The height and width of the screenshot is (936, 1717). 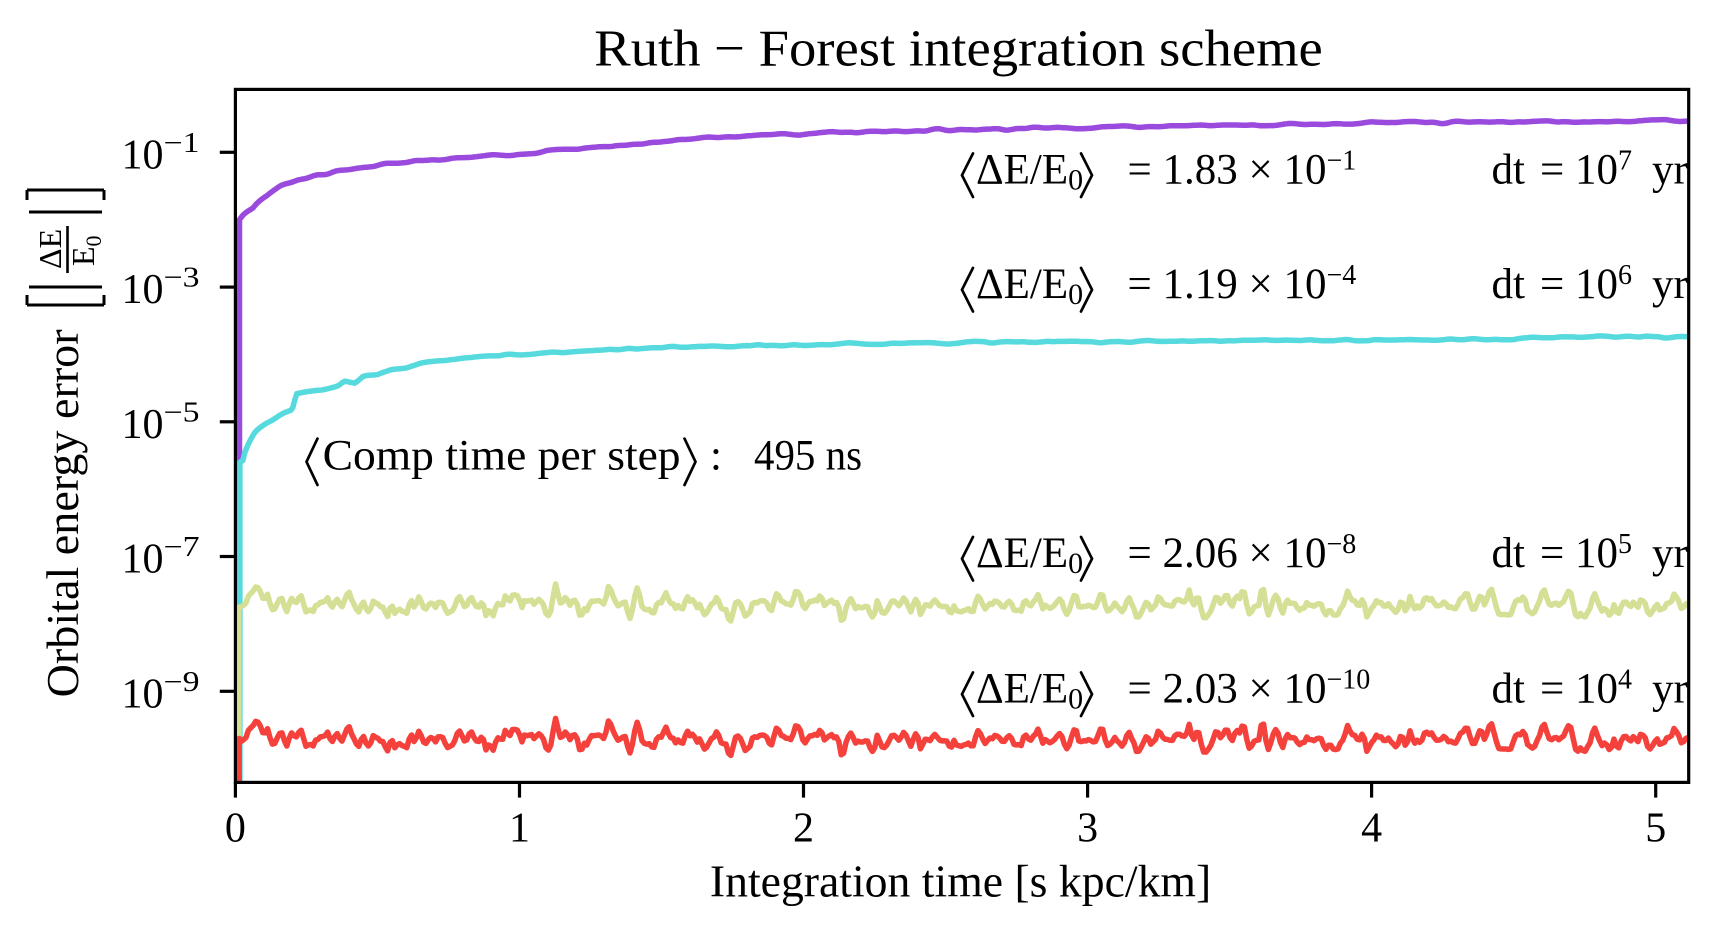 What do you see at coordinates (50, 249) in the screenshot?
I see `svg-text: ΔE` at bounding box center [50, 249].